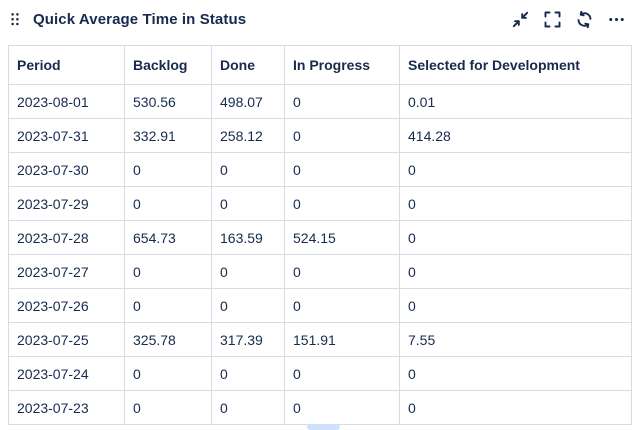  What do you see at coordinates (15, 19) in the screenshot?
I see `drag-handle-icon` at bounding box center [15, 19].